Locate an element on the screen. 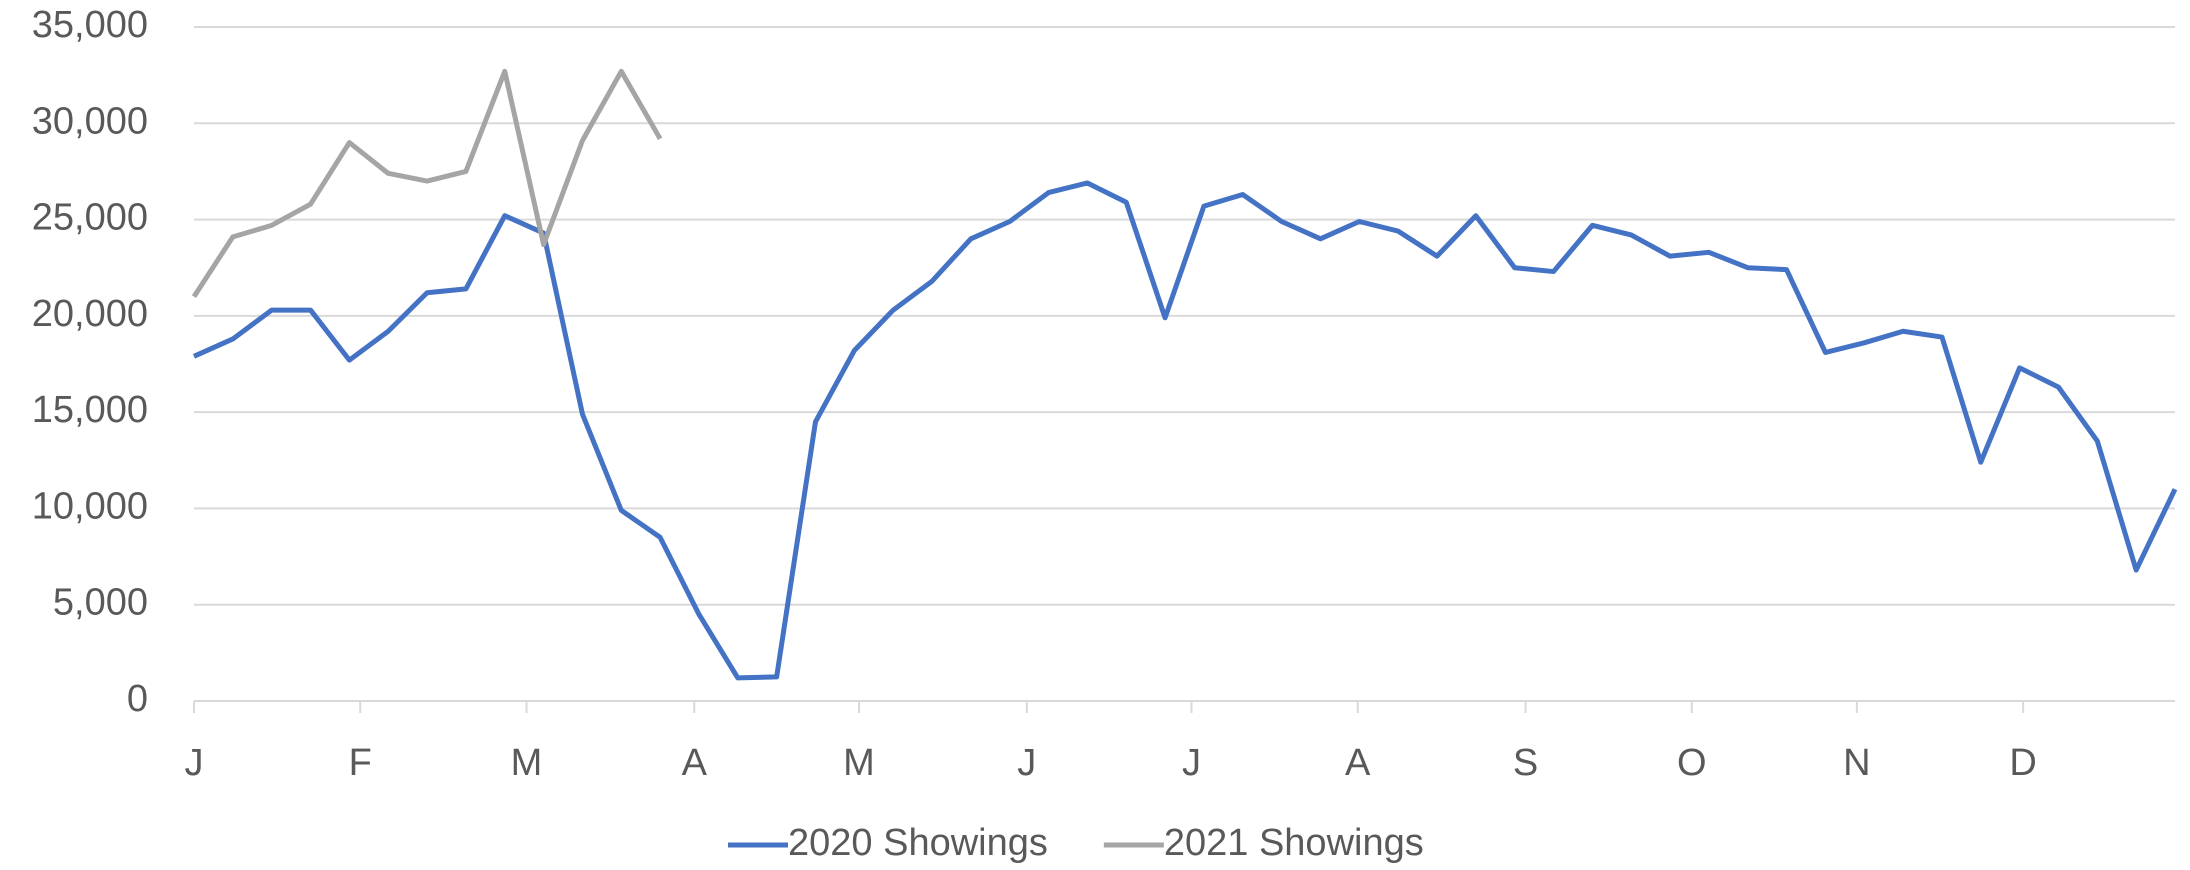 The height and width of the screenshot is (870, 2190). x-tick-label: D is located at coordinates (2022, 763).